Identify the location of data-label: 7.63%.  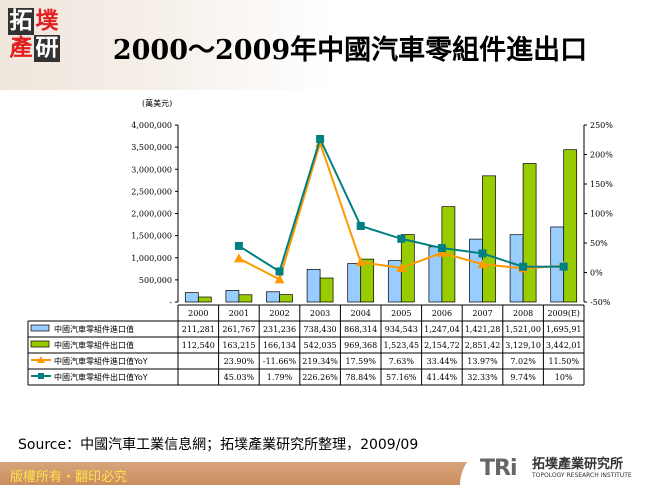
(402, 361).